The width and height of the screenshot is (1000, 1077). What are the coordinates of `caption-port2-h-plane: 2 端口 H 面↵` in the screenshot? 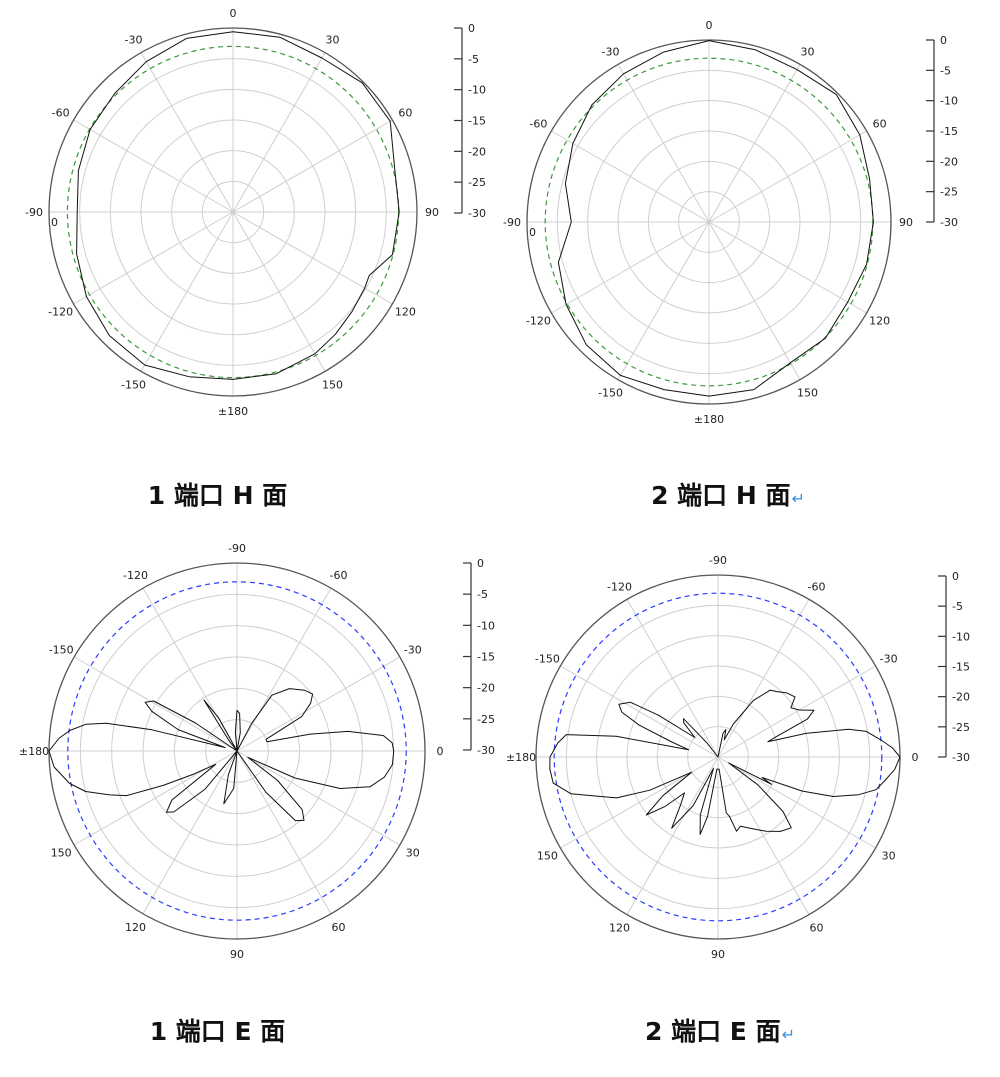 It's located at (728, 494).